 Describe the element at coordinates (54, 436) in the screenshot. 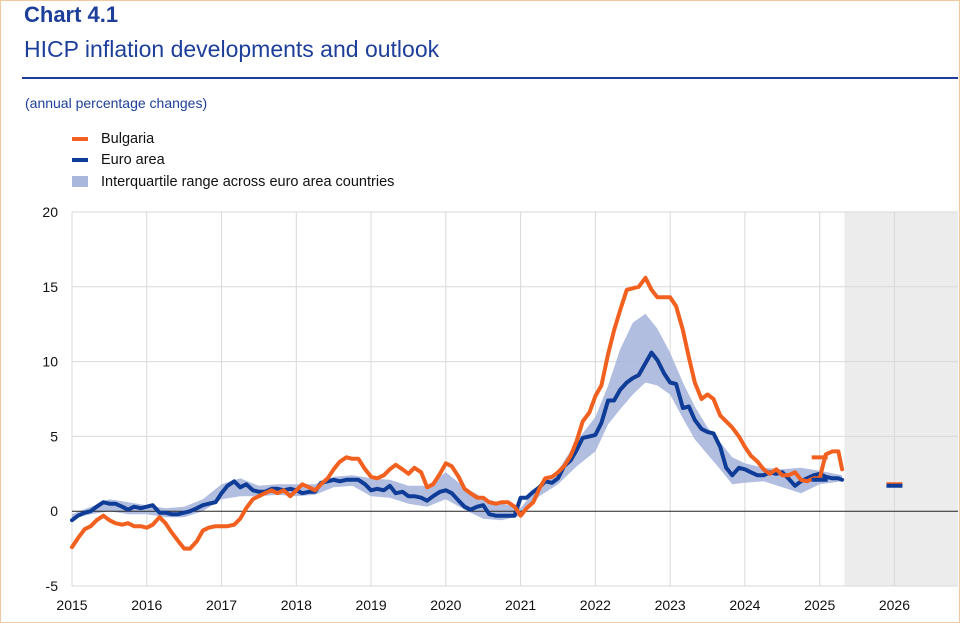

I see `y-tick-label-5: 5` at that location.